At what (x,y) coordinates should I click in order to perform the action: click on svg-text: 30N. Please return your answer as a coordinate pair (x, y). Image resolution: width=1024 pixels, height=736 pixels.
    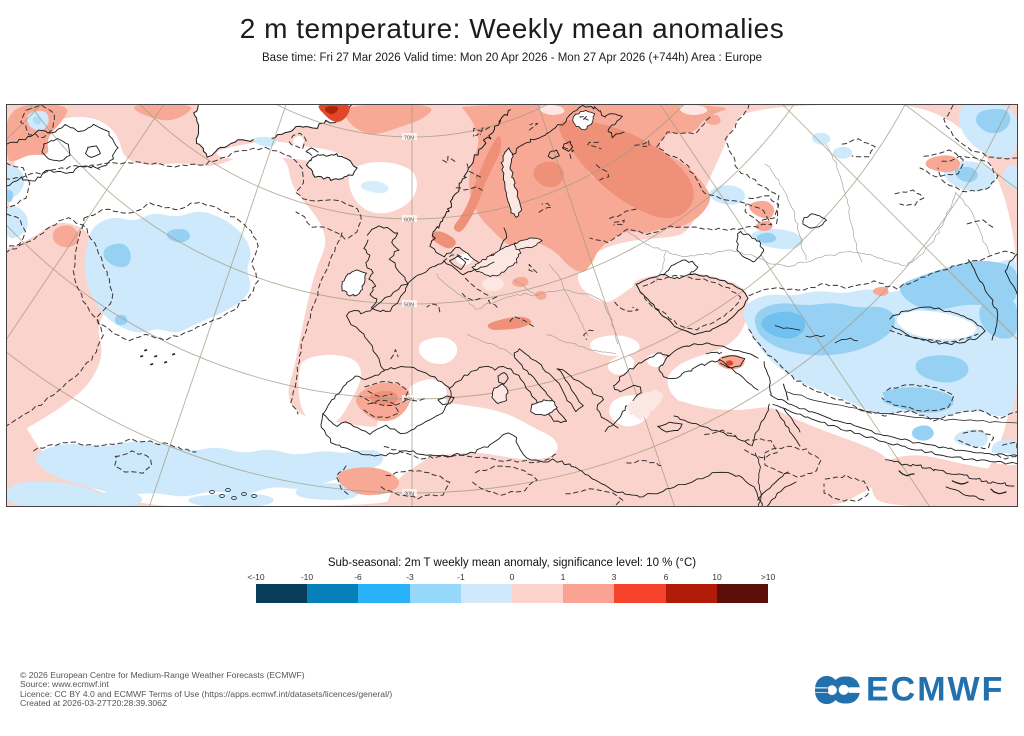
    Looking at the image, I should click on (409, 495).